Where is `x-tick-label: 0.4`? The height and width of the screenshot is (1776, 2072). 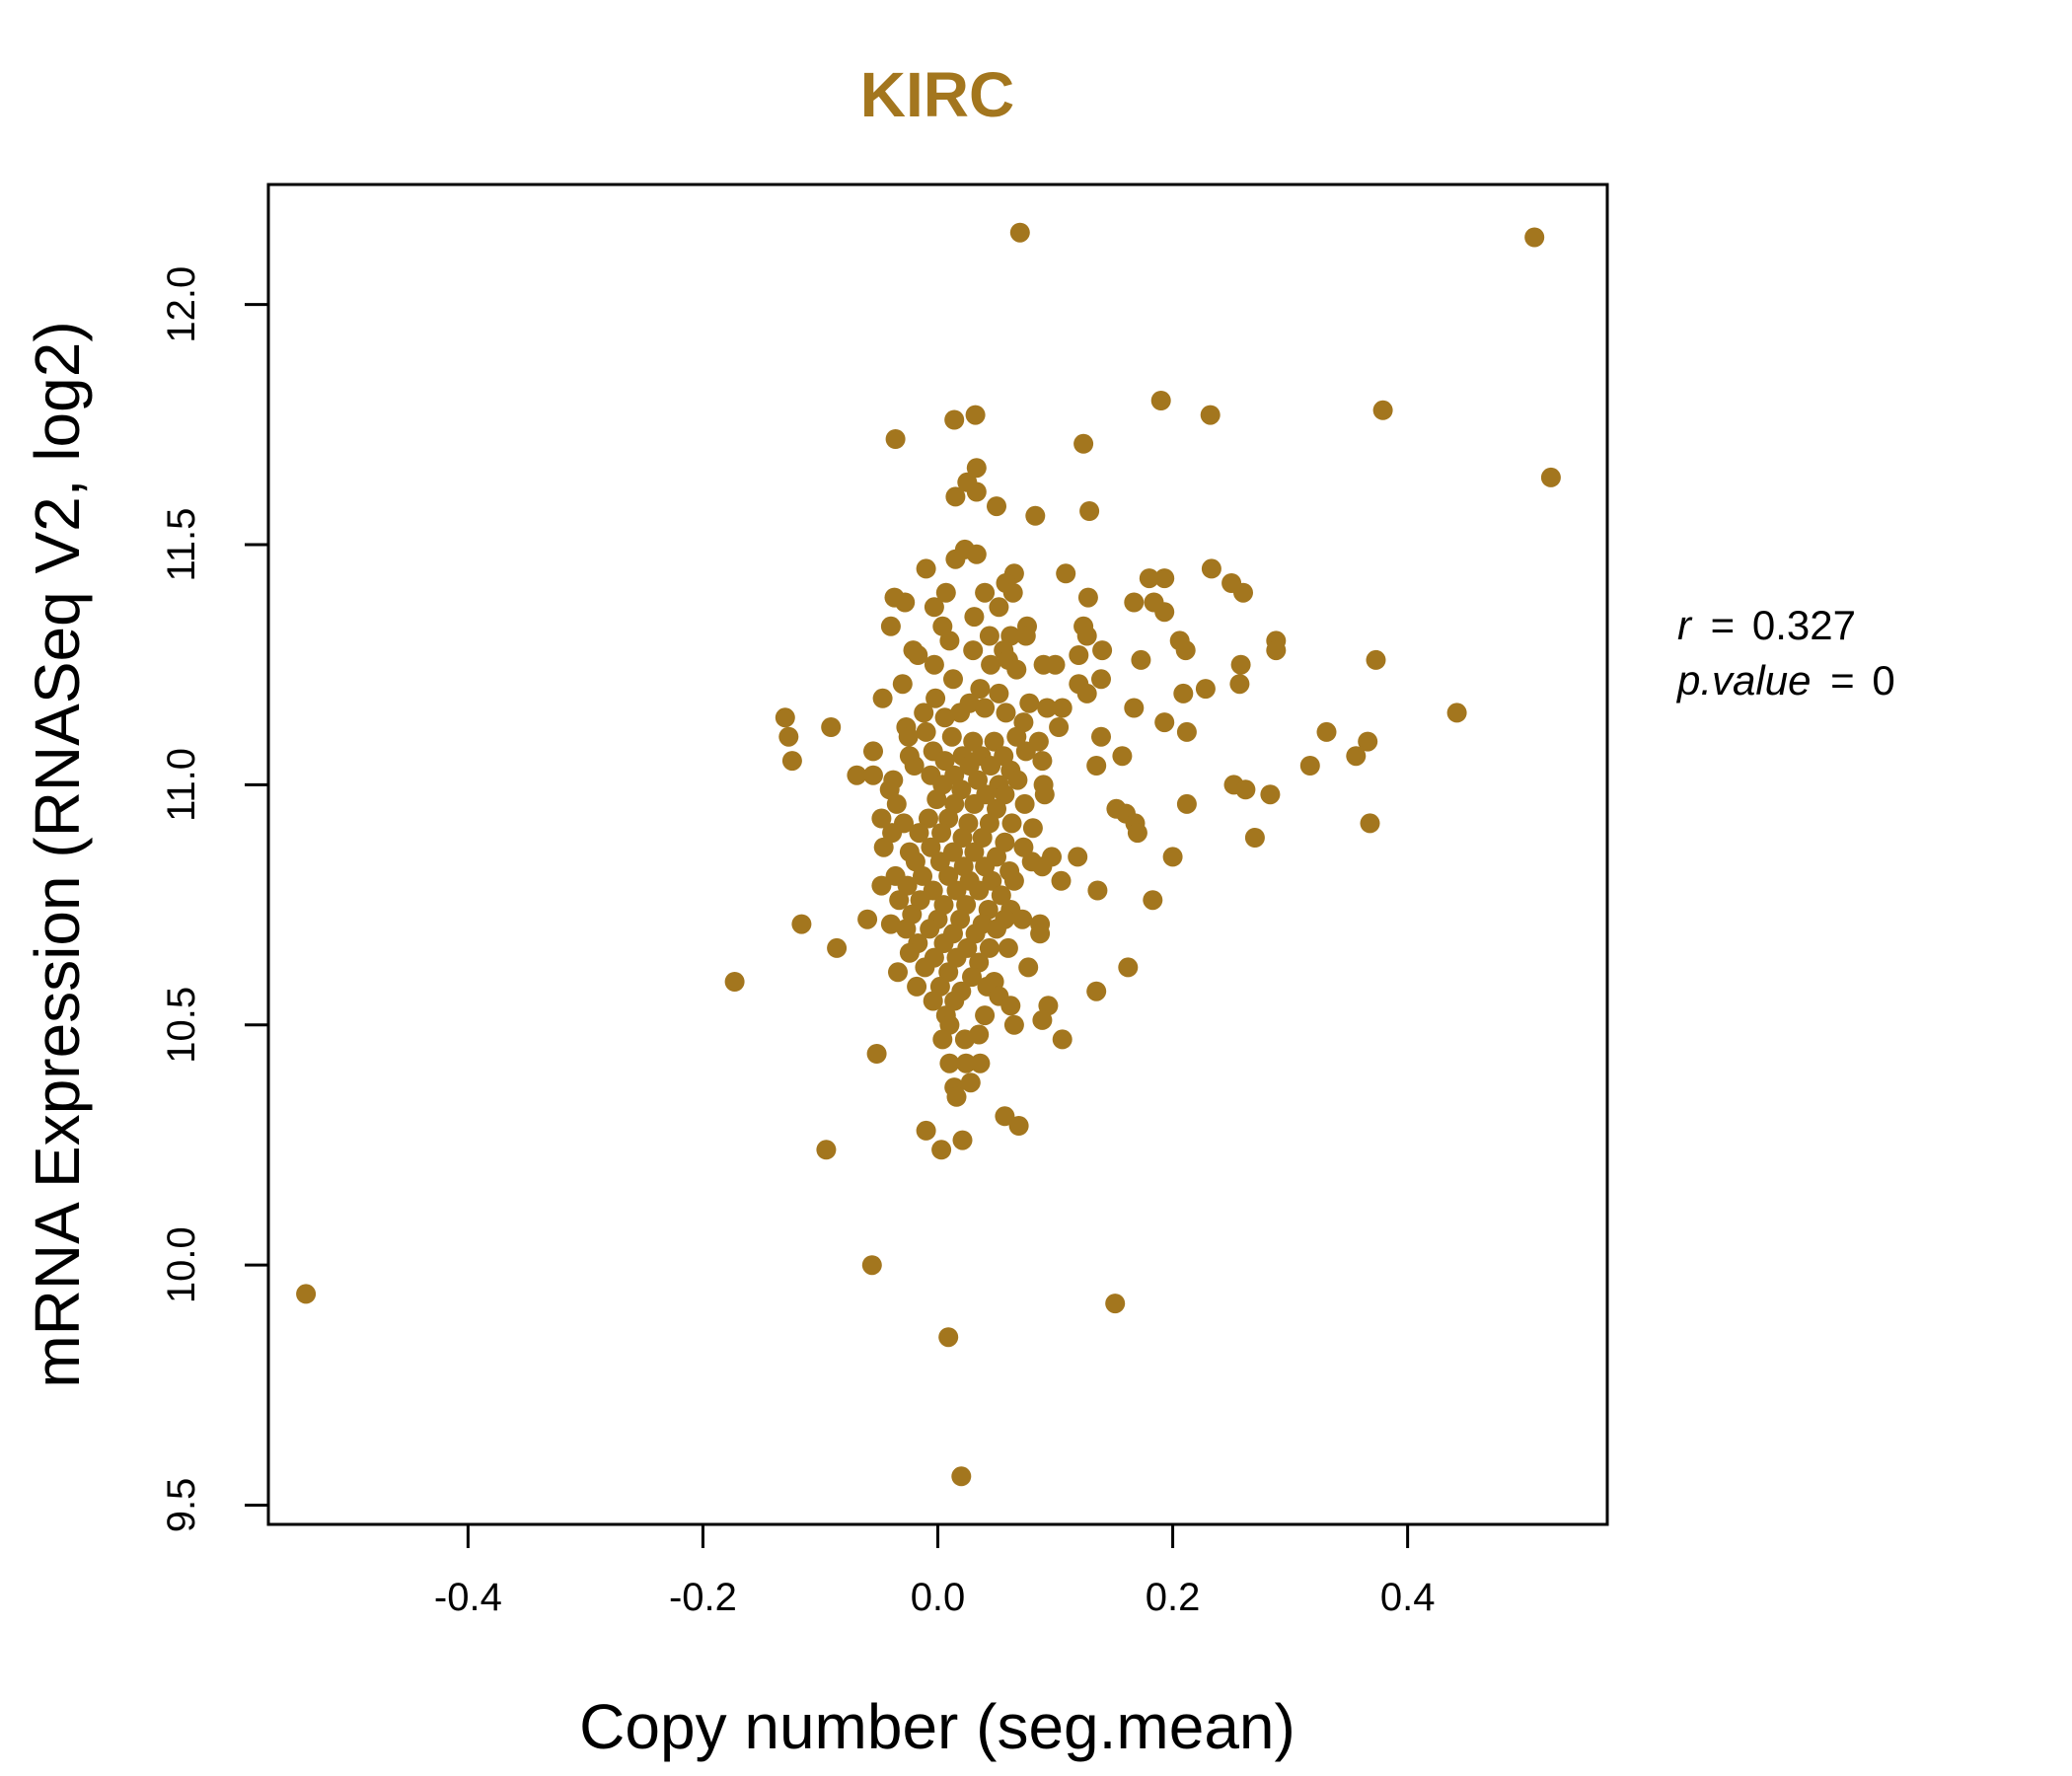 x-tick-label: 0.4 is located at coordinates (1408, 1598).